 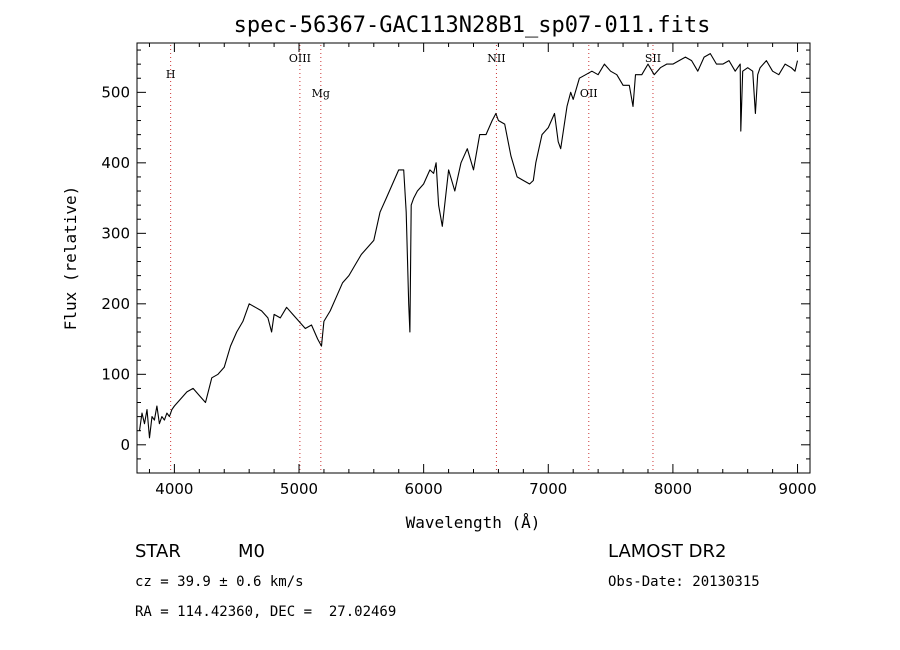 I want to click on spectral-line-label: OIII, so click(x=300, y=58).